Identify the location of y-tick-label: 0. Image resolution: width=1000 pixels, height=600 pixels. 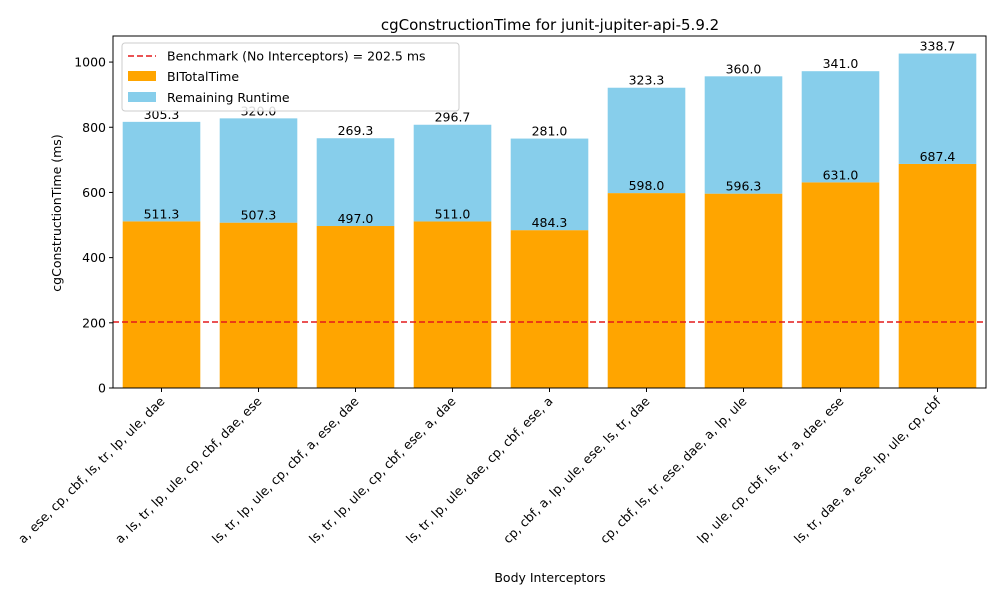
(102, 388).